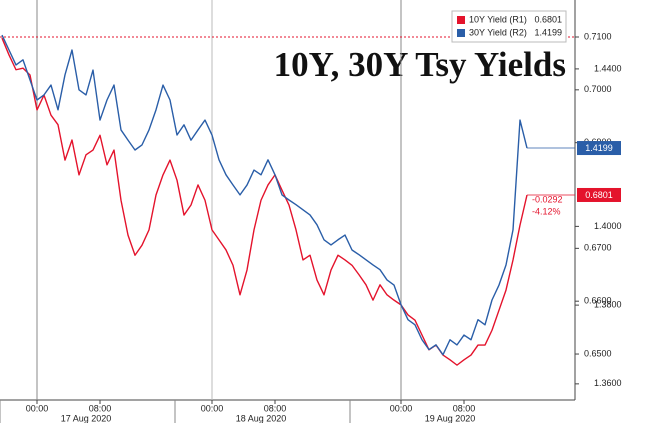 This screenshot has width=650, height=423. I want to click on legend-value: 1.4199, so click(548, 32).